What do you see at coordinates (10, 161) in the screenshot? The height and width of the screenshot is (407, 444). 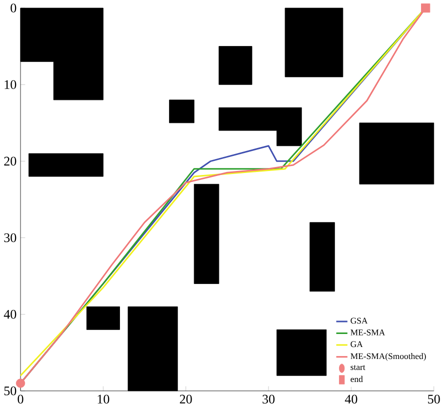 I see `y-tick-label: 20` at bounding box center [10, 161].